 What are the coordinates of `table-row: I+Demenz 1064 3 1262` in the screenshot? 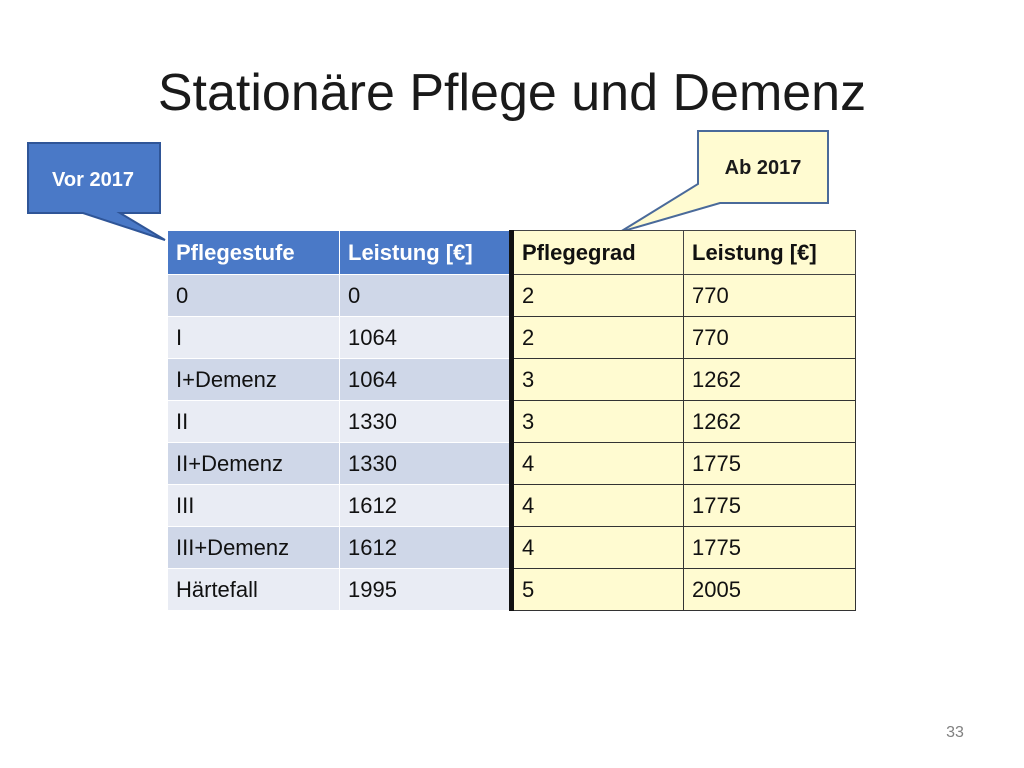 It's located at (511, 379).